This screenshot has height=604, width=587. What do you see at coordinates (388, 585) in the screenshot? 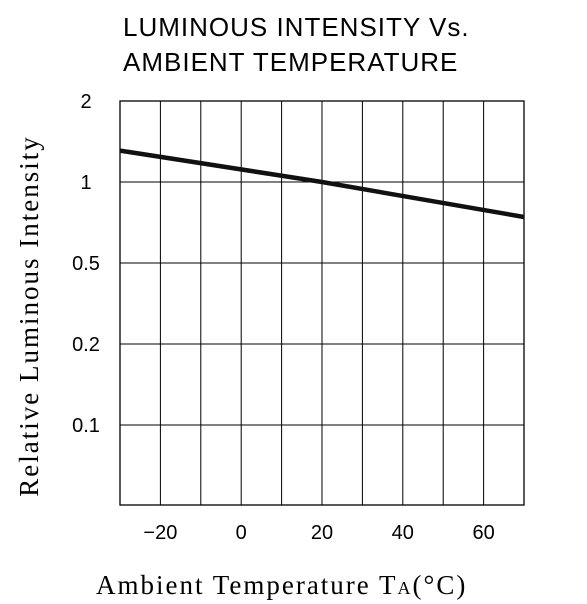
I see `x-axis-label-symbol: T` at bounding box center [388, 585].